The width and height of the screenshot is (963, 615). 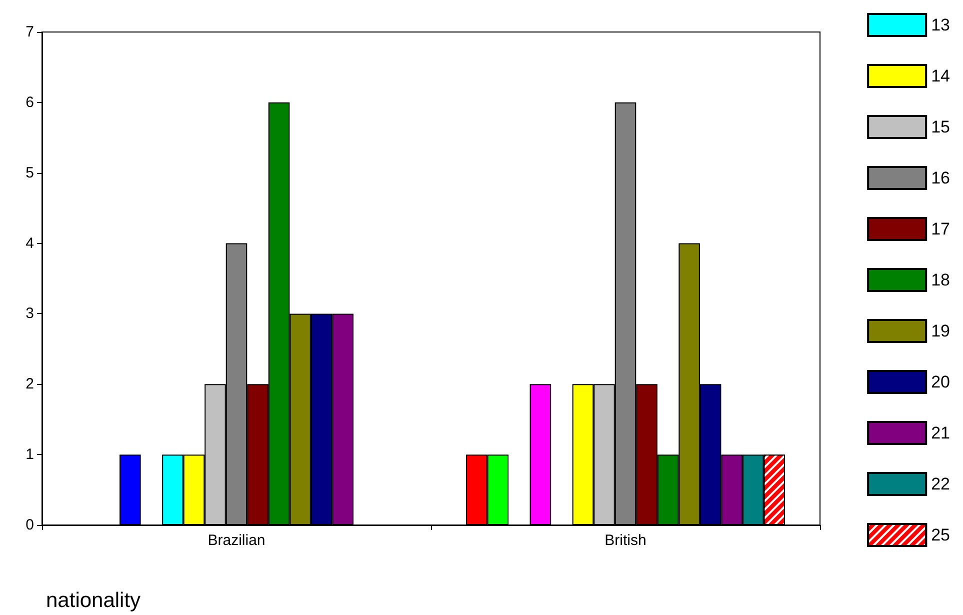 I want to click on legend-label: 21, so click(x=940, y=433).